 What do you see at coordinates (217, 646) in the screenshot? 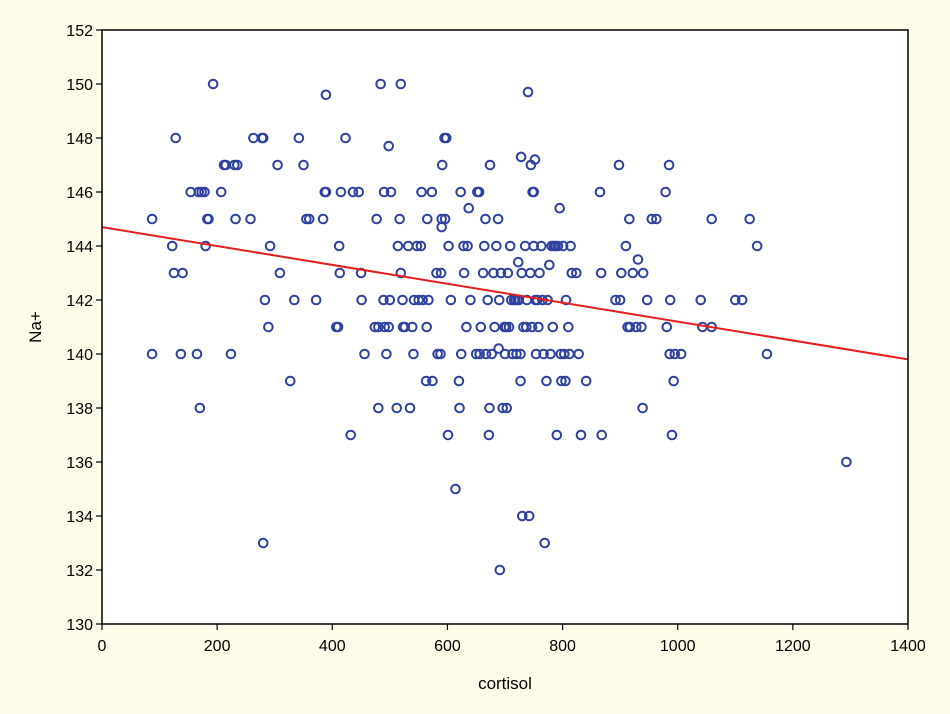
I see `x-tick-label: 200` at bounding box center [217, 646].